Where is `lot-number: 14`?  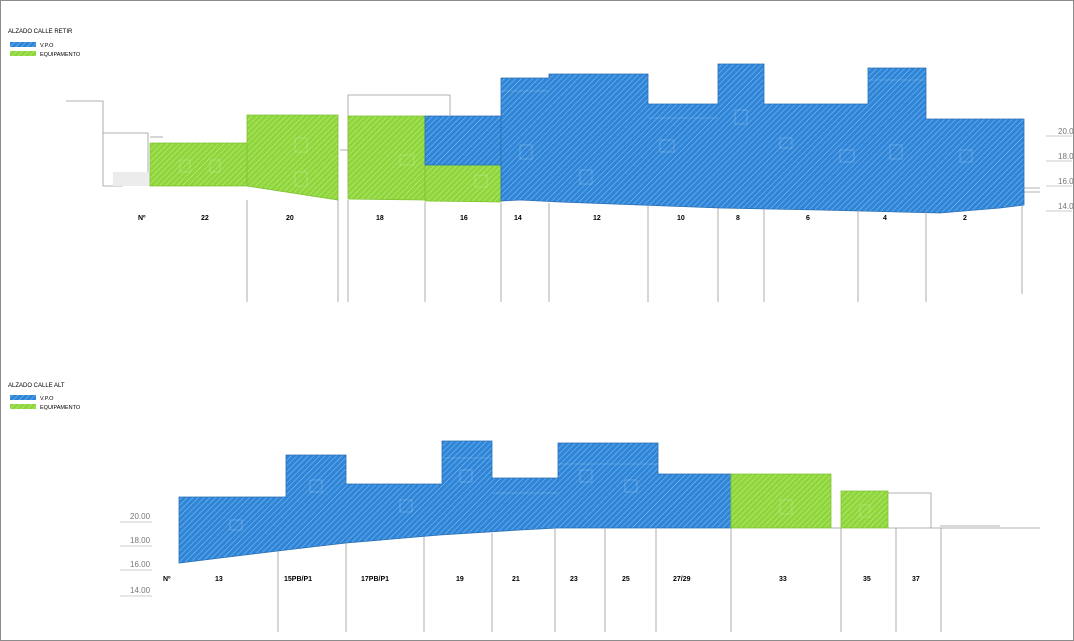
lot-number: 14 is located at coordinates (518, 218).